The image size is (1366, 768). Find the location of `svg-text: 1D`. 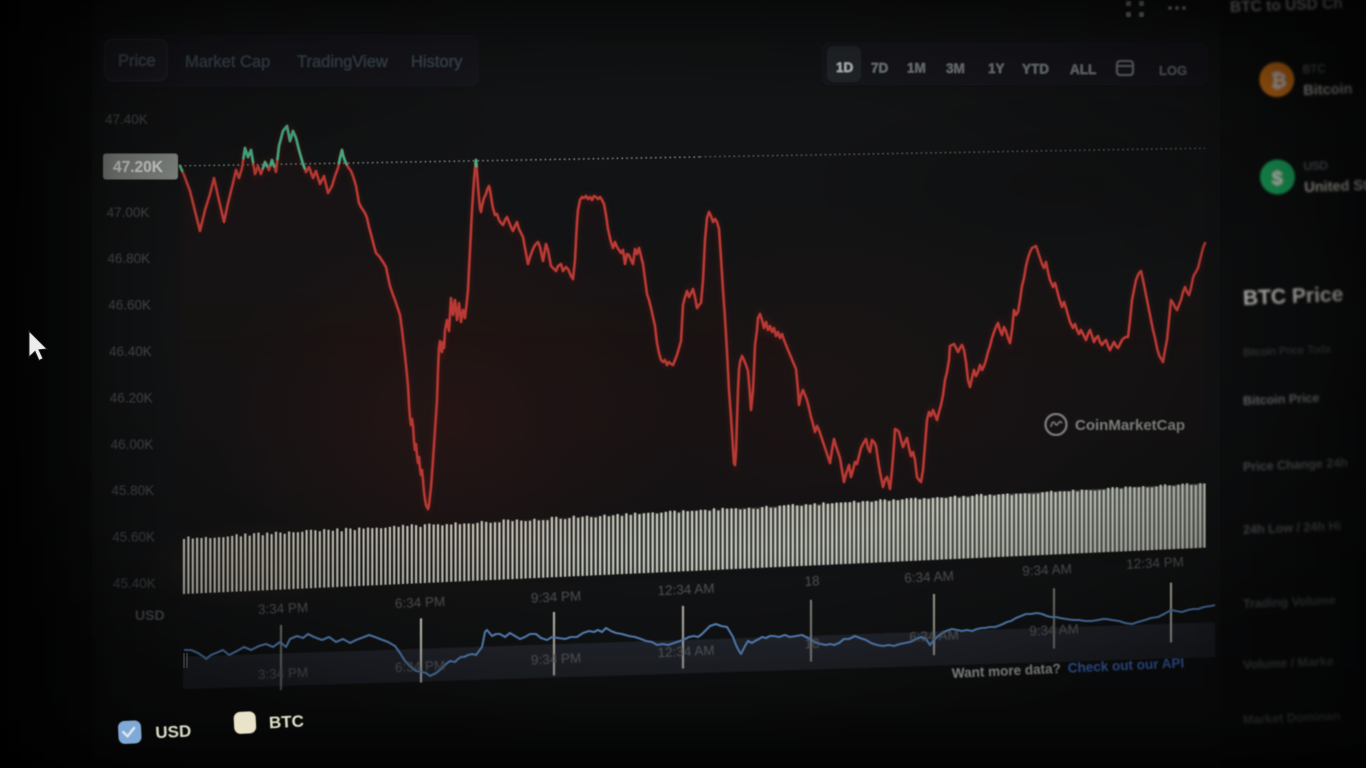

svg-text: 1D is located at coordinates (845, 67).